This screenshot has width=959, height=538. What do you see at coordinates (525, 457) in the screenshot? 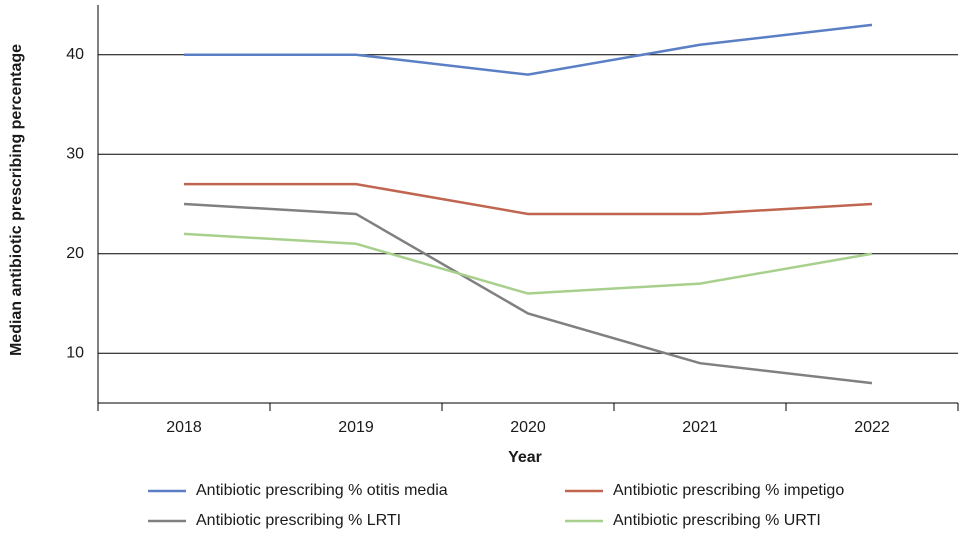
I see `x-axis-label: Year` at bounding box center [525, 457].